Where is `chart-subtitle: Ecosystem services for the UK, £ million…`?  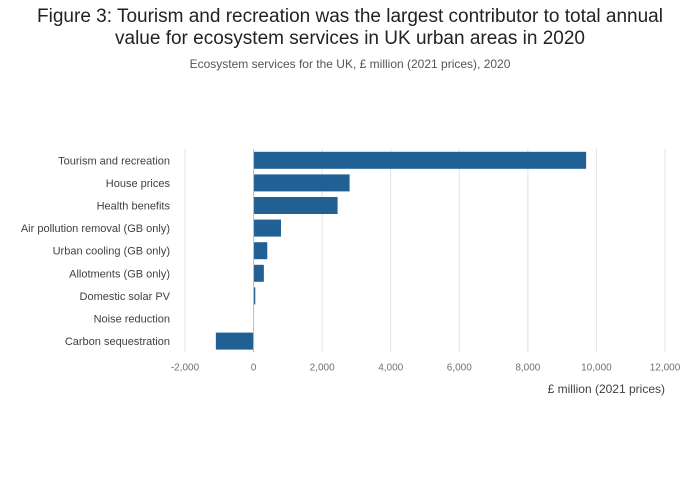
chart-subtitle: Ecosystem services for the UK, £ million… is located at coordinates (350, 64).